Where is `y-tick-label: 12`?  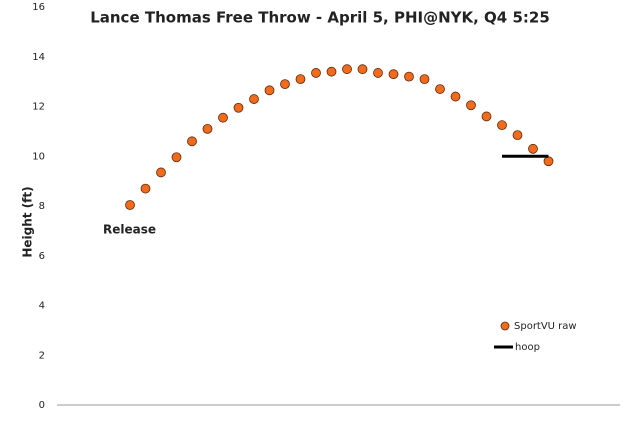 y-tick-label: 12 is located at coordinates (38, 107).